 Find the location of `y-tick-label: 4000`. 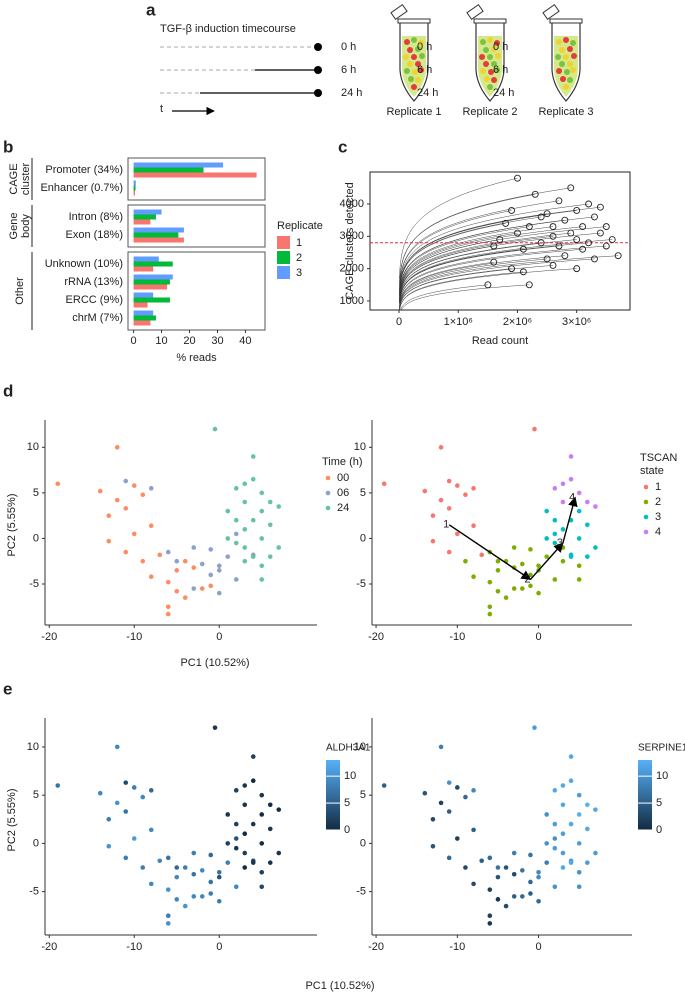

y-tick-label: 4000 is located at coordinates (352, 204).